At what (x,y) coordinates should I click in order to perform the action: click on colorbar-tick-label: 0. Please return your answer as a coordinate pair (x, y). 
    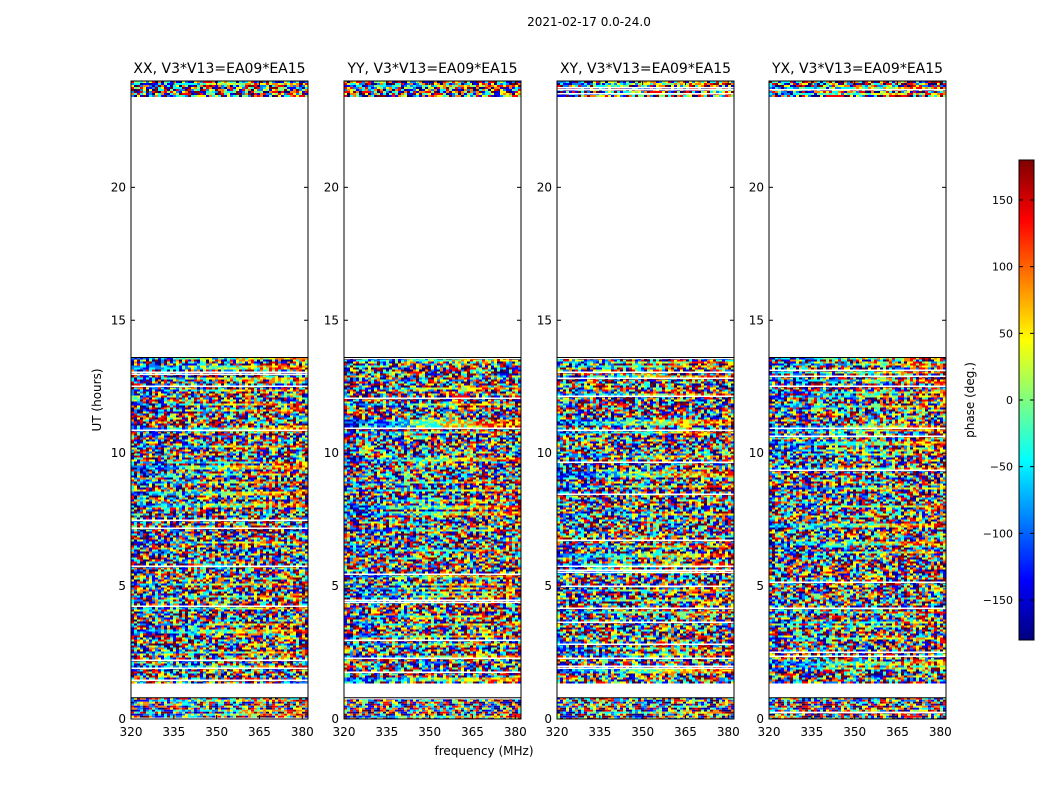
    Looking at the image, I should click on (1009, 400).